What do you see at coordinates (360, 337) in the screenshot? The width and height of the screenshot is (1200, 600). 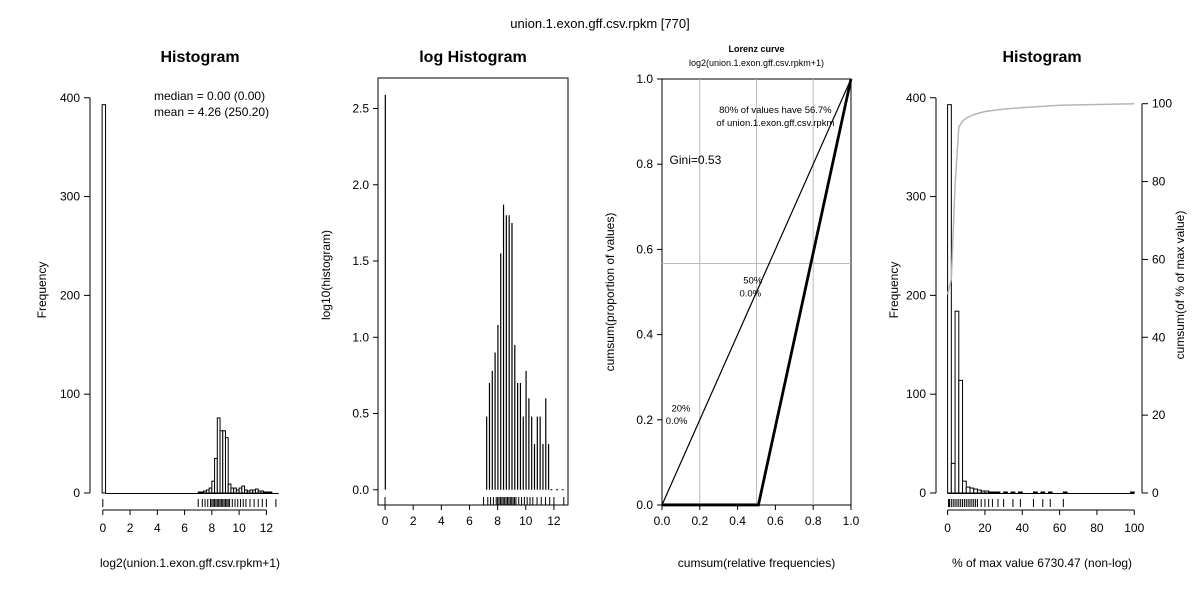 I see `log-histogram-y-tick-label: 1.0` at bounding box center [360, 337].